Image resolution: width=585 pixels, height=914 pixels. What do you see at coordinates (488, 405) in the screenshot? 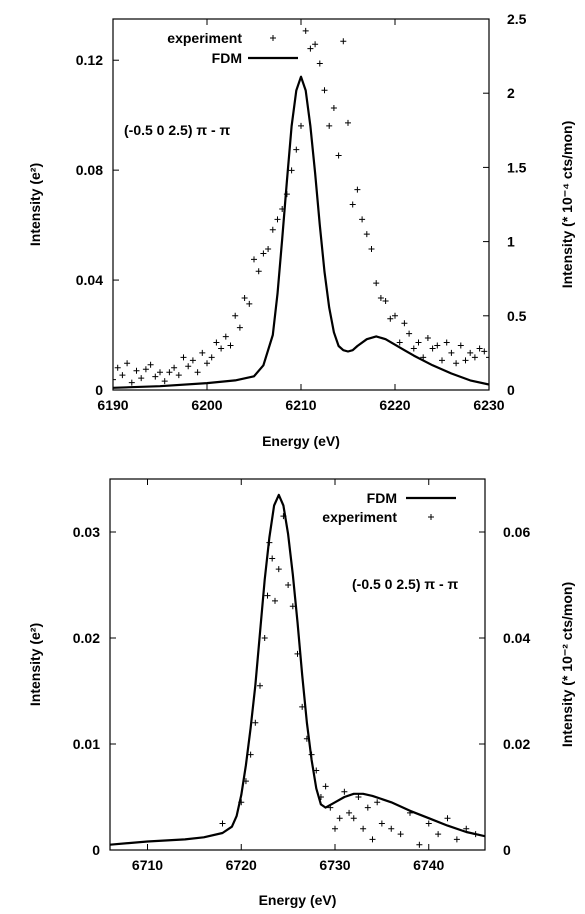
I see `x-tick-label: 6230` at bounding box center [488, 405].